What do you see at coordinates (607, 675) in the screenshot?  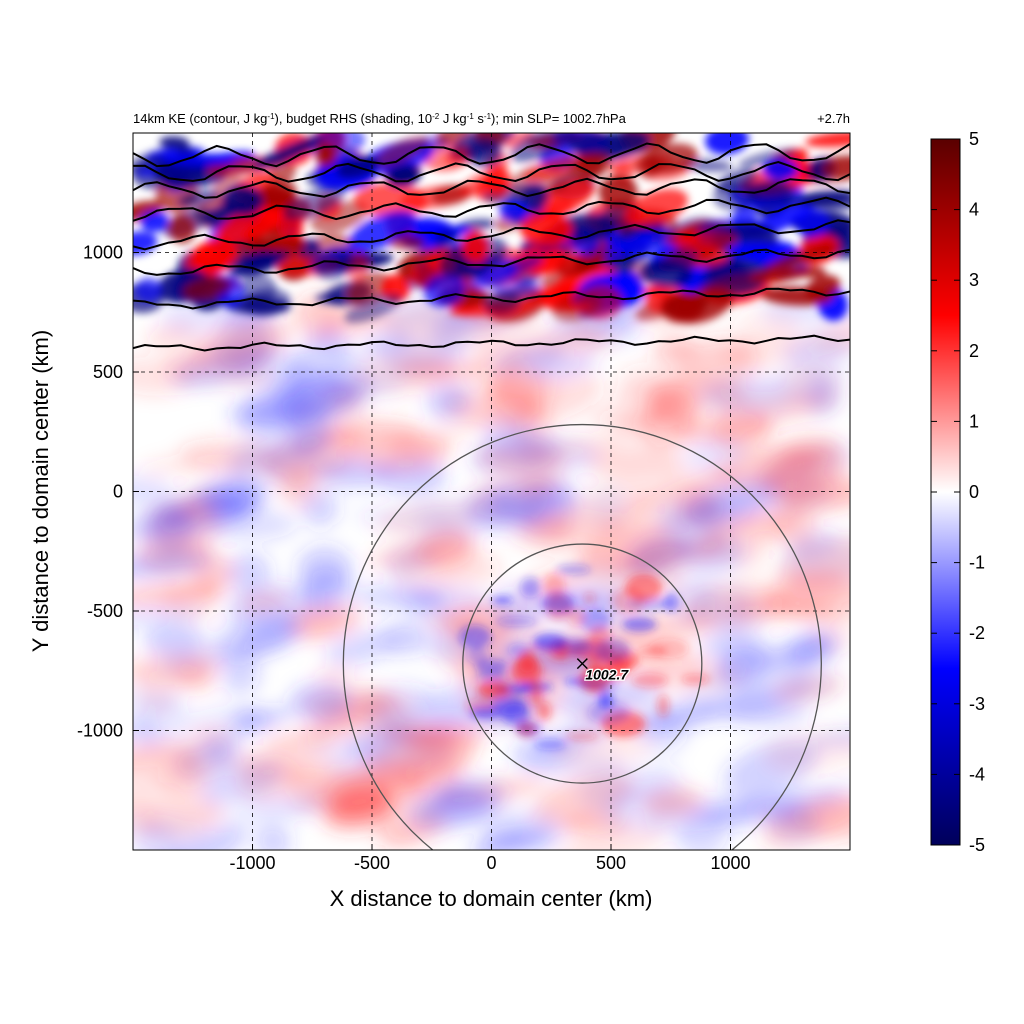 I see `min-slp-label: 1002.7` at bounding box center [607, 675].